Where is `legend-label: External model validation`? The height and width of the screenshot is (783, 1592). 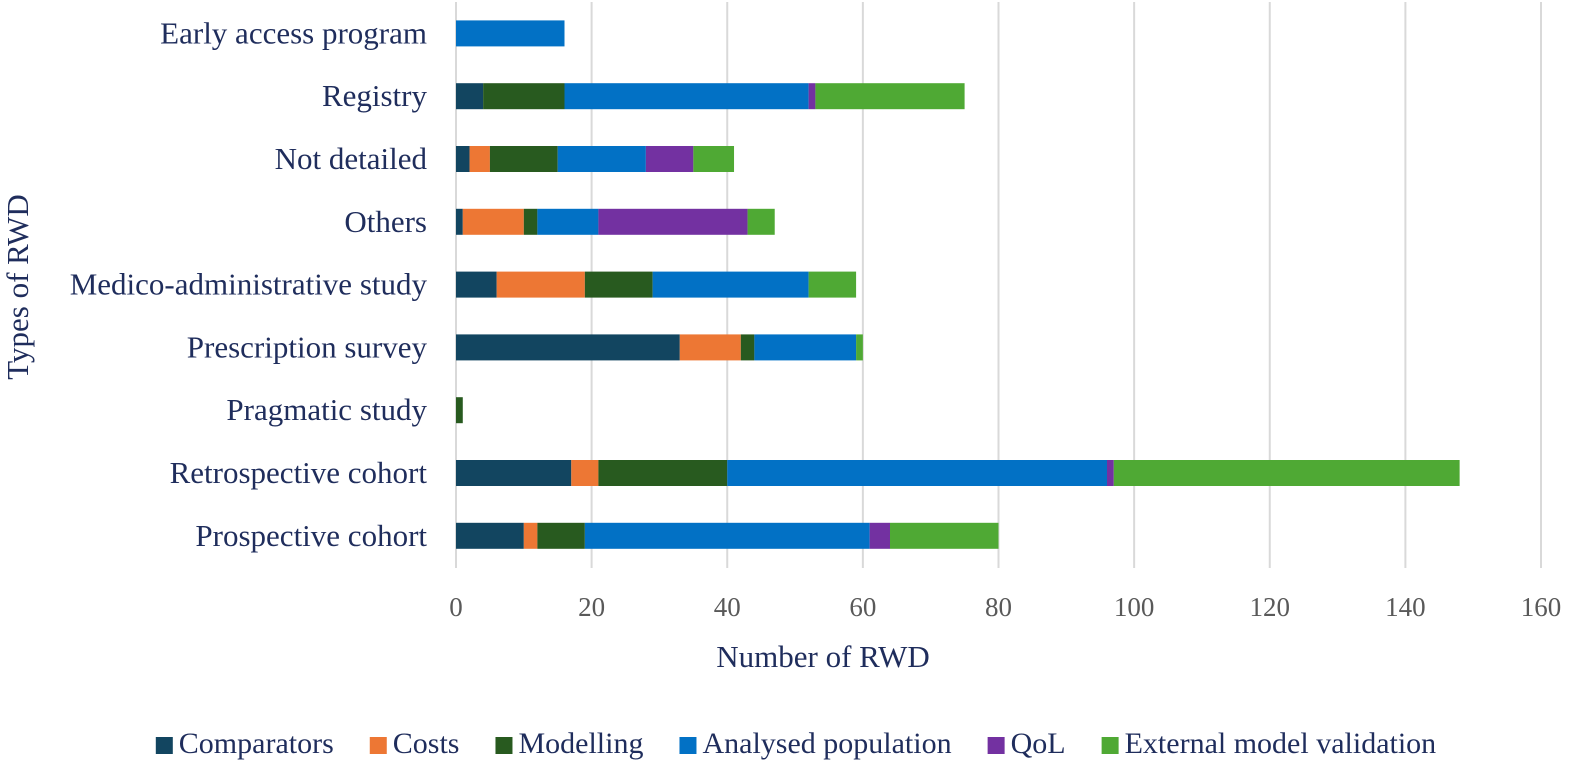 legend-label: External model validation is located at coordinates (1281, 743).